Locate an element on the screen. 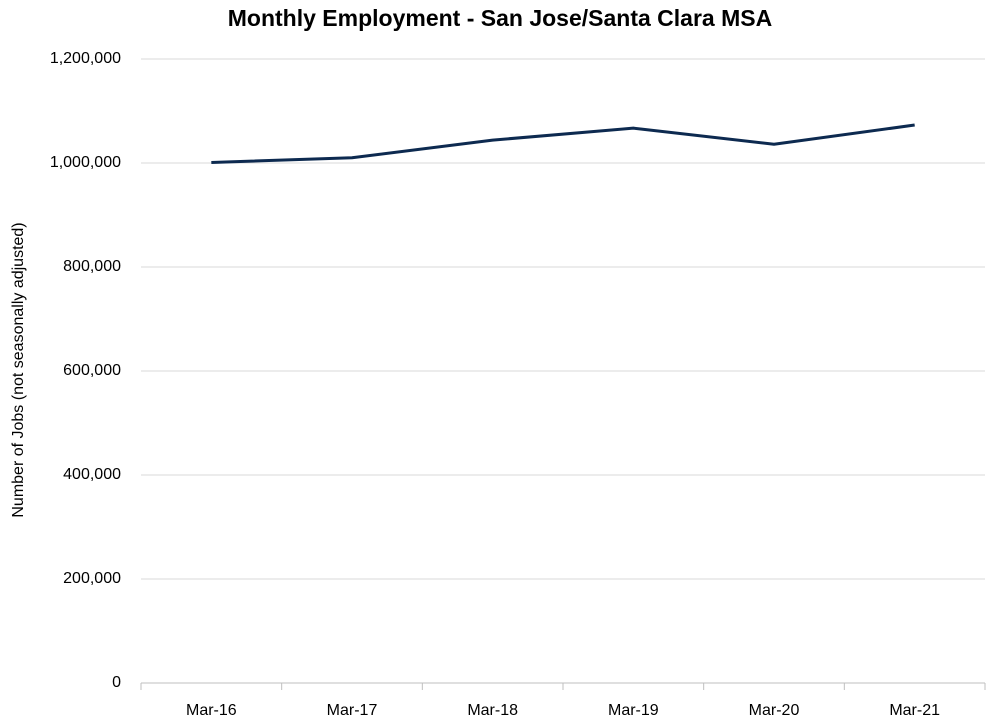 This screenshot has height=721, width=989. x-tick-label: Mar-19 is located at coordinates (633, 710).